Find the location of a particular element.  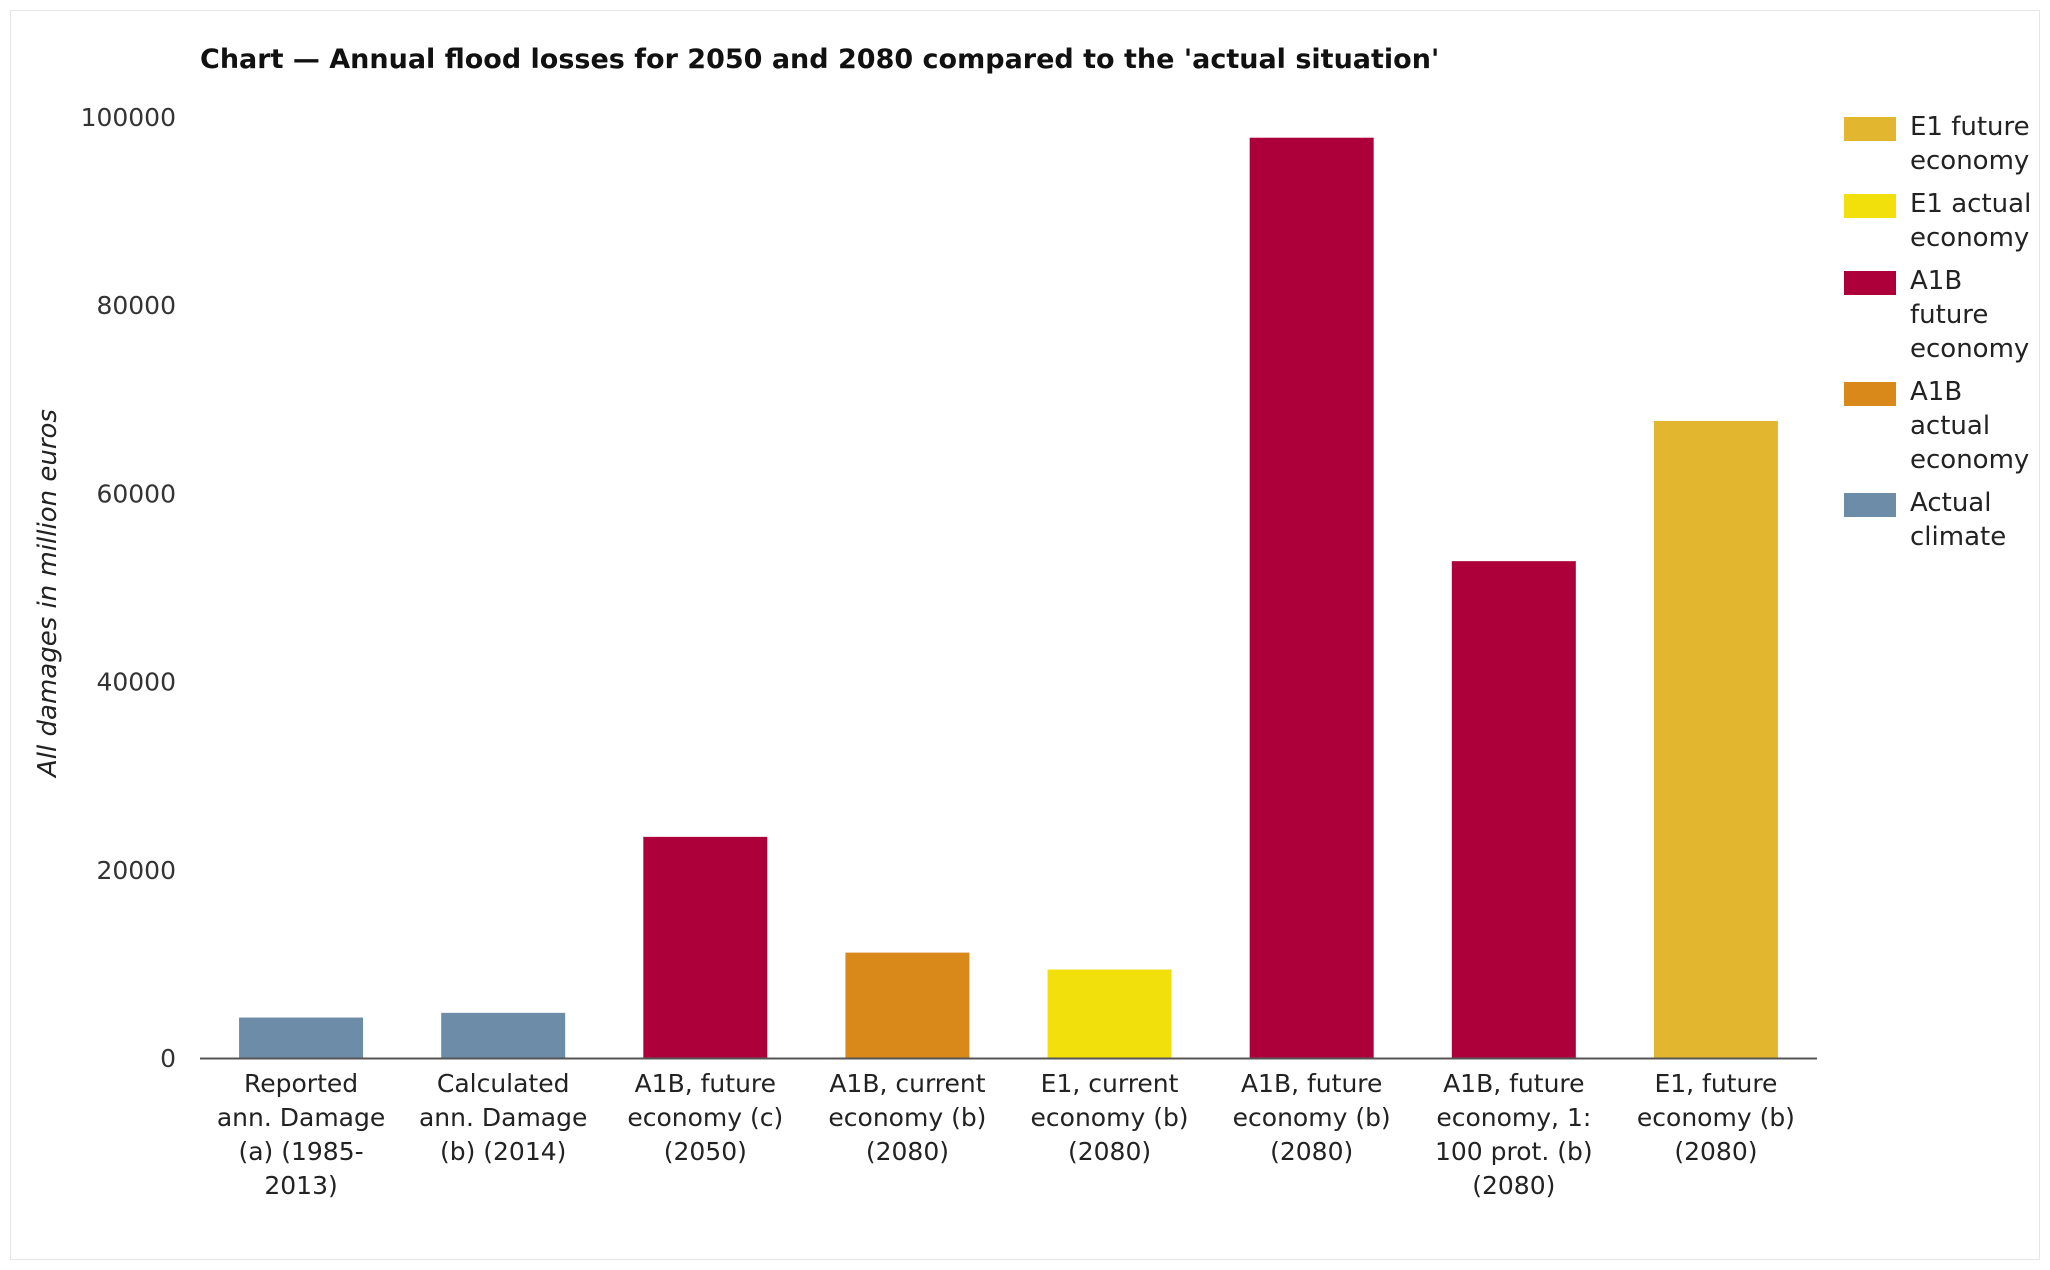

x-tick-label: E1, current is located at coordinates (1110, 1083).